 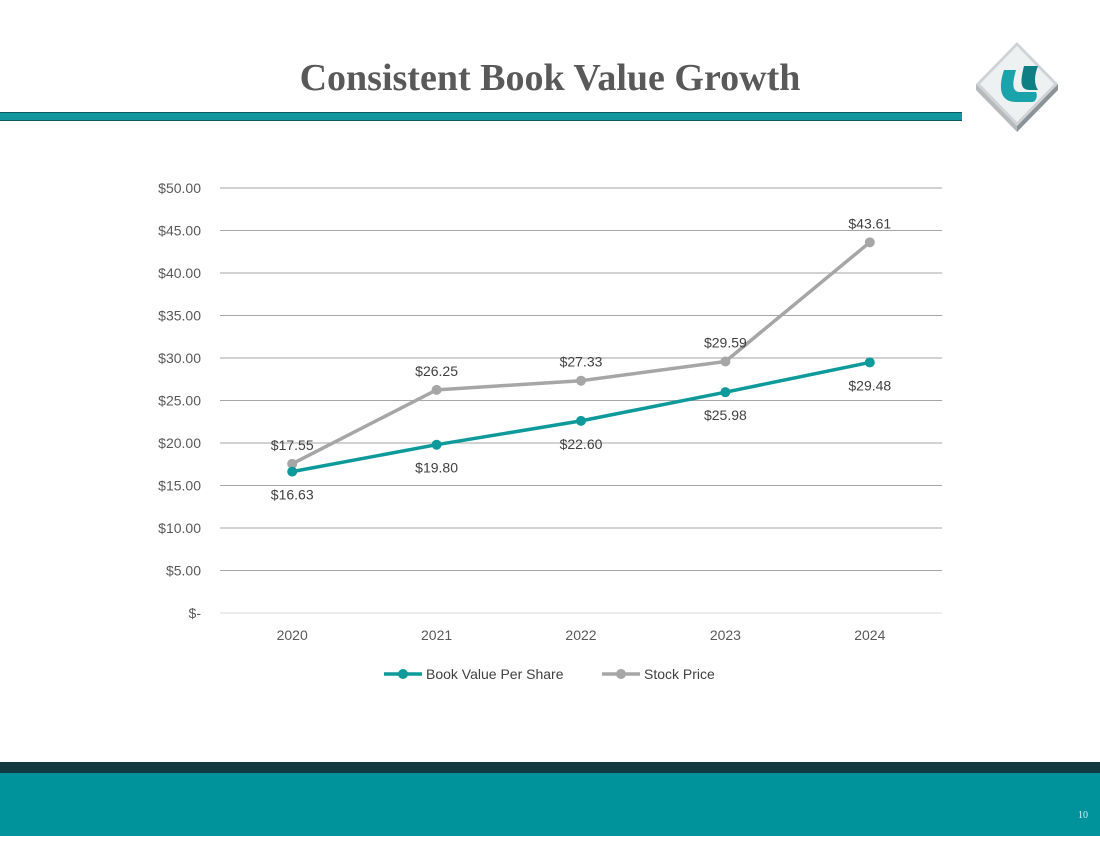 What do you see at coordinates (179, 358) in the screenshot?
I see `y-tick-label: $30.00` at bounding box center [179, 358].